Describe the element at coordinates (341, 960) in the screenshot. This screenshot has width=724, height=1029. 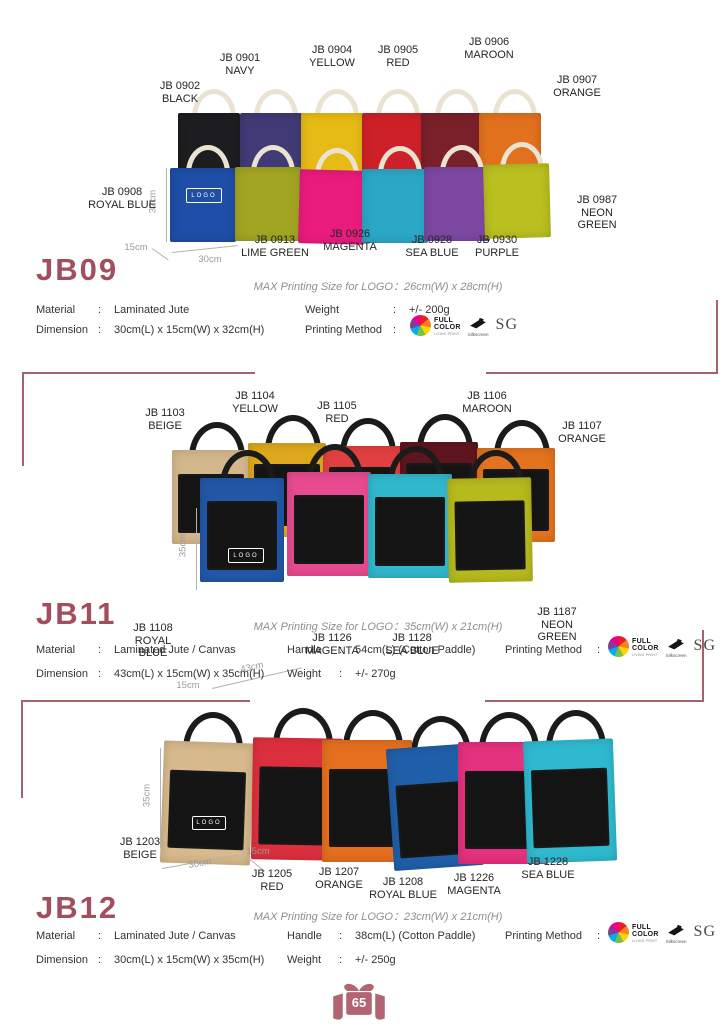
I see `spec-weight-jb12: Weight: +/- 250g` at that location.